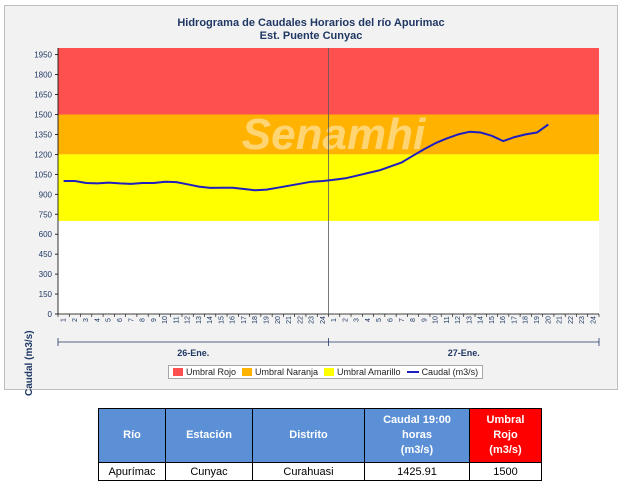 The height and width of the screenshot is (488, 625). Describe the element at coordinates (109, 320) in the screenshot. I see `x-tick-label: 5` at that location.